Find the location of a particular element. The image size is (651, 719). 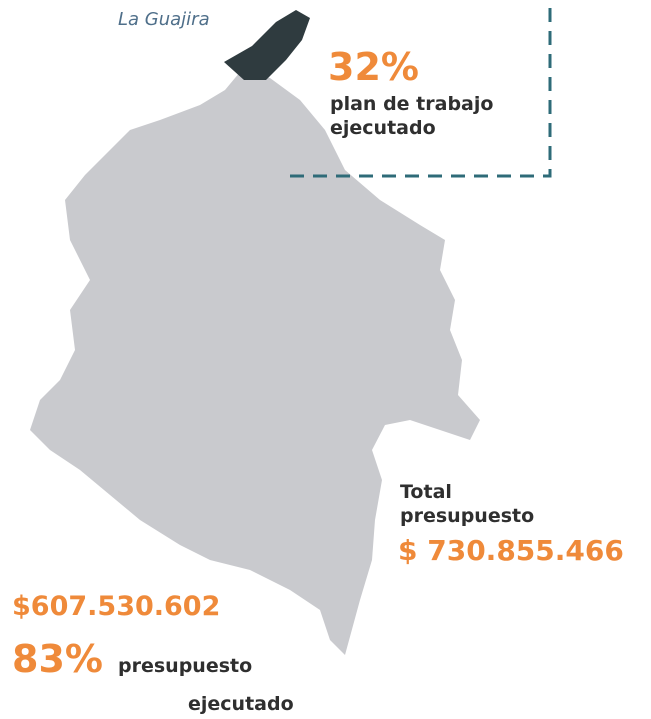

dashed-frame is located at coordinates (420, 93).